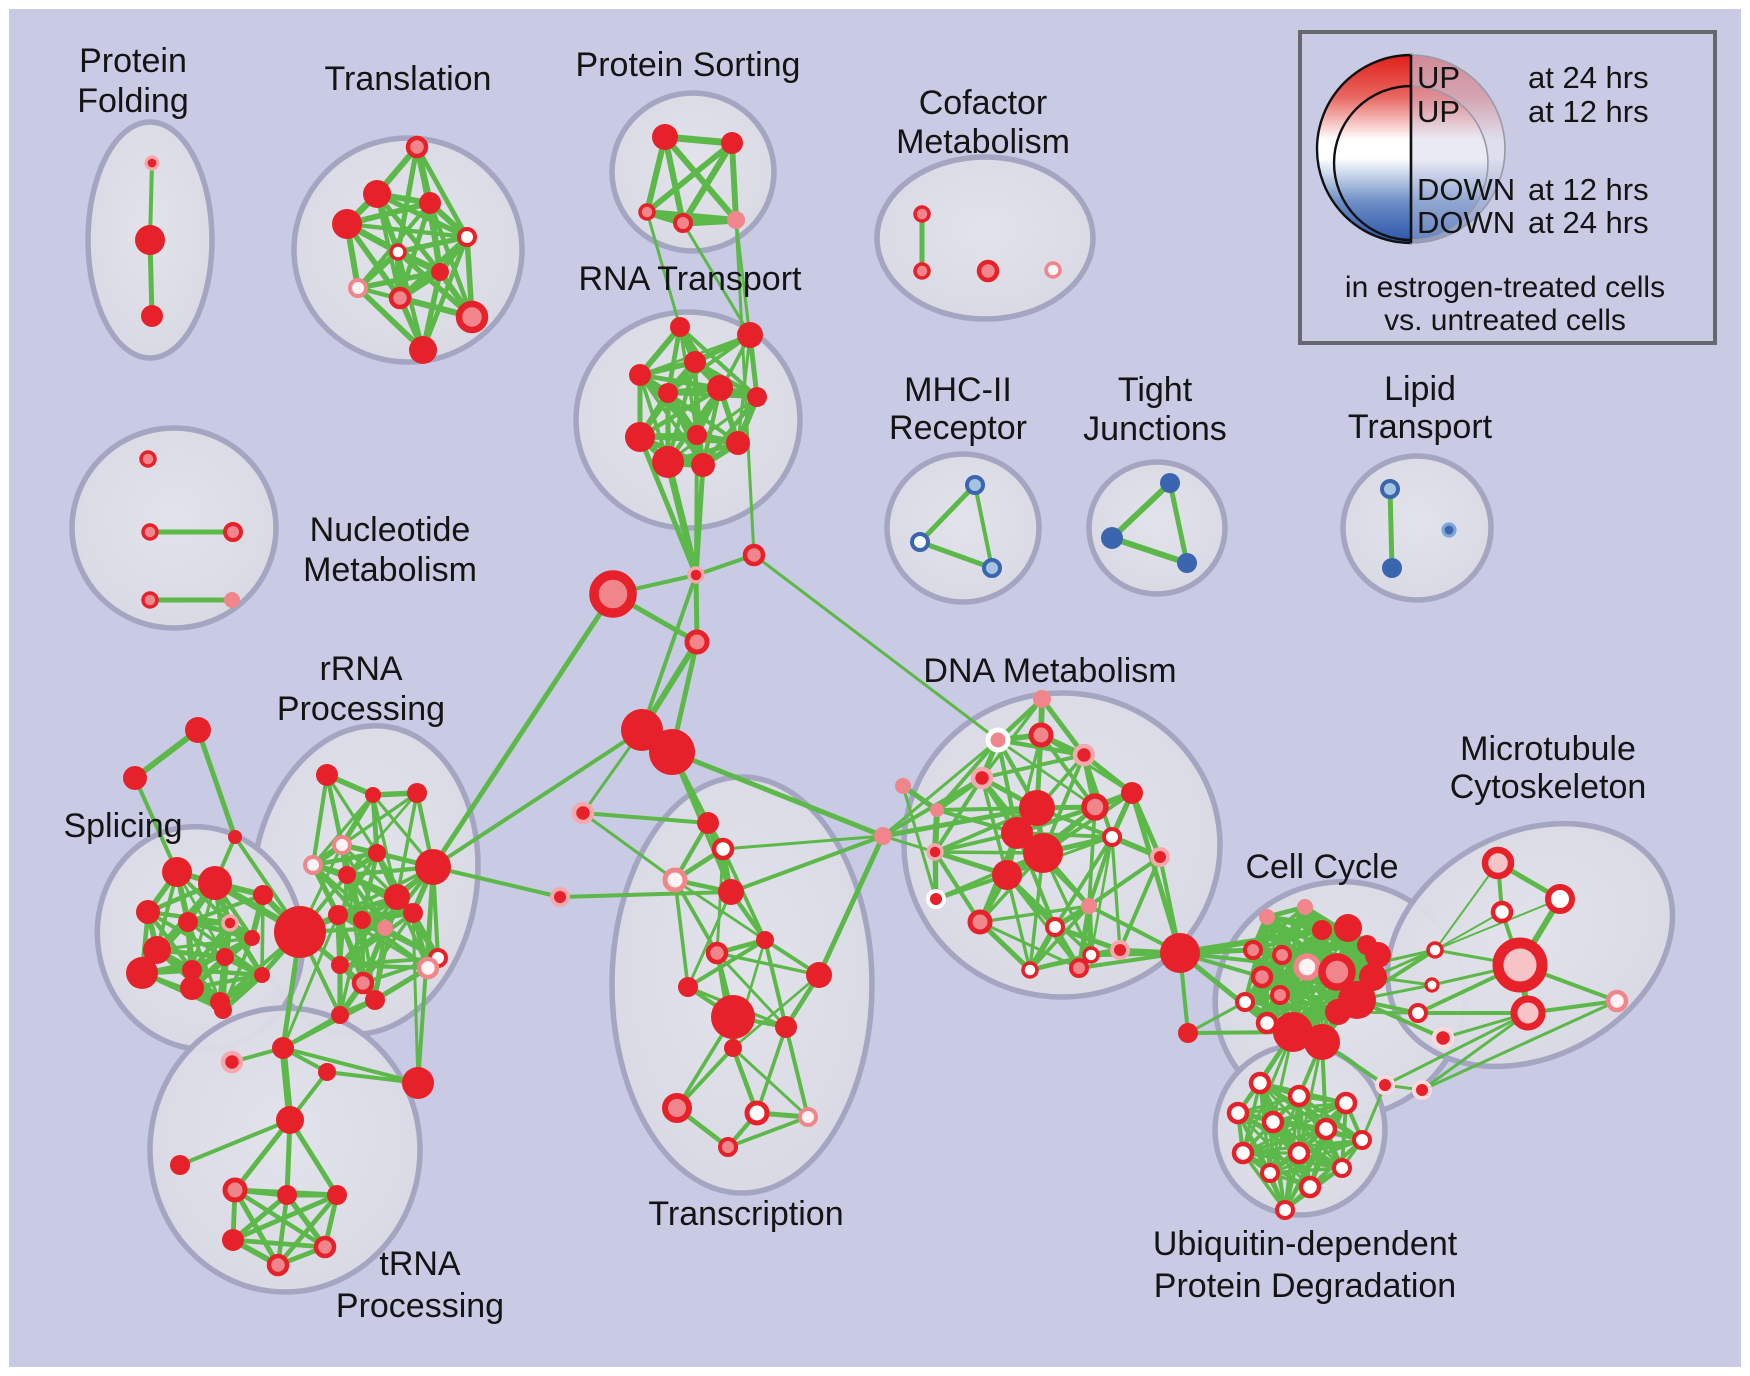 Image resolution: width=1750 pixels, height=1376 pixels. What do you see at coordinates (390, 570) in the screenshot?
I see `cluster-label-nucleotide-metabolism: Metabolism` at bounding box center [390, 570].